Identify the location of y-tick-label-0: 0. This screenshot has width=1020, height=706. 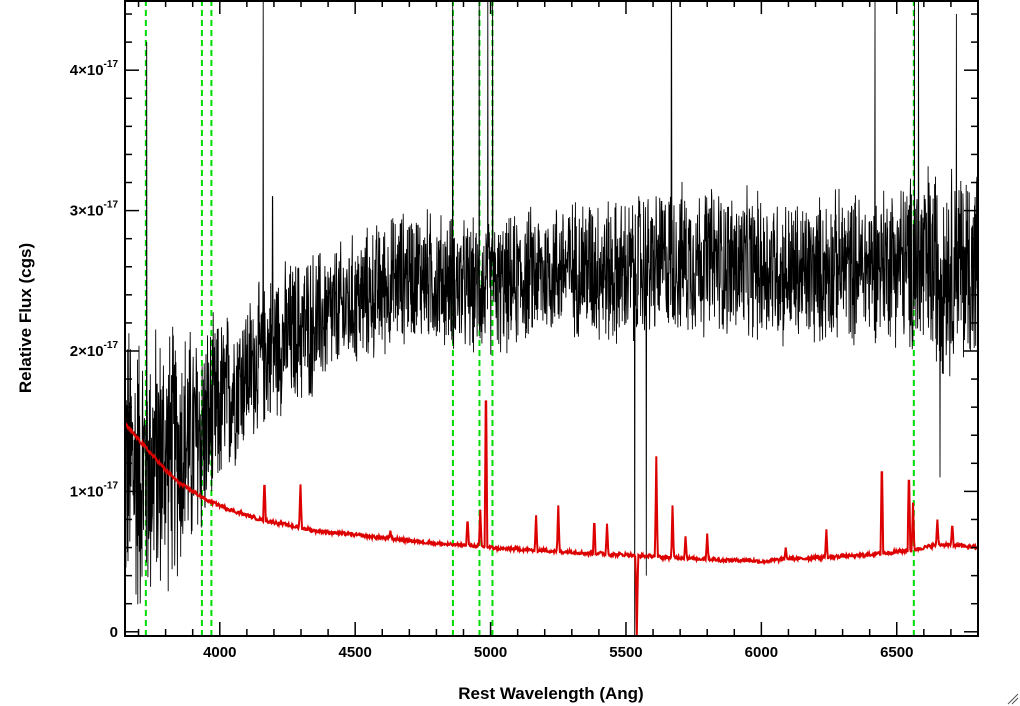
(114, 632).